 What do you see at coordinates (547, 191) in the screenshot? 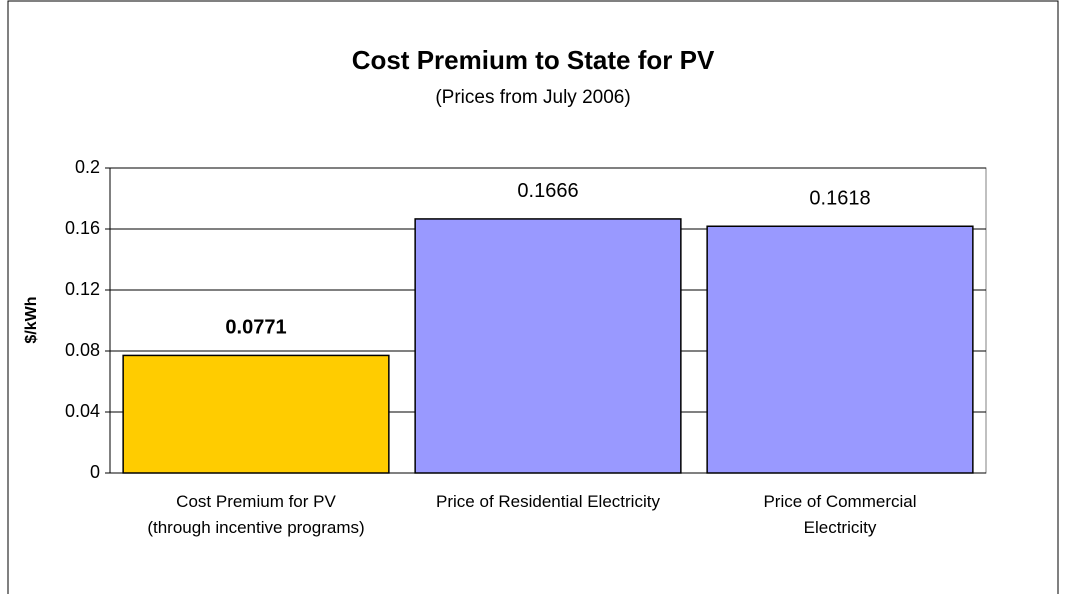
I see `data-label: 0.1666` at bounding box center [547, 191].